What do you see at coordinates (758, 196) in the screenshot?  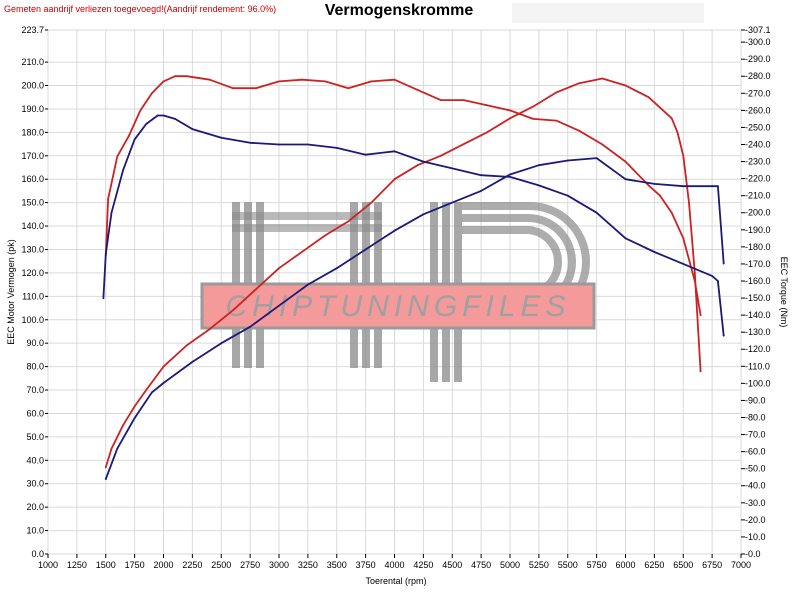 I see `right-y-tick-label: -210.0` at bounding box center [758, 196].